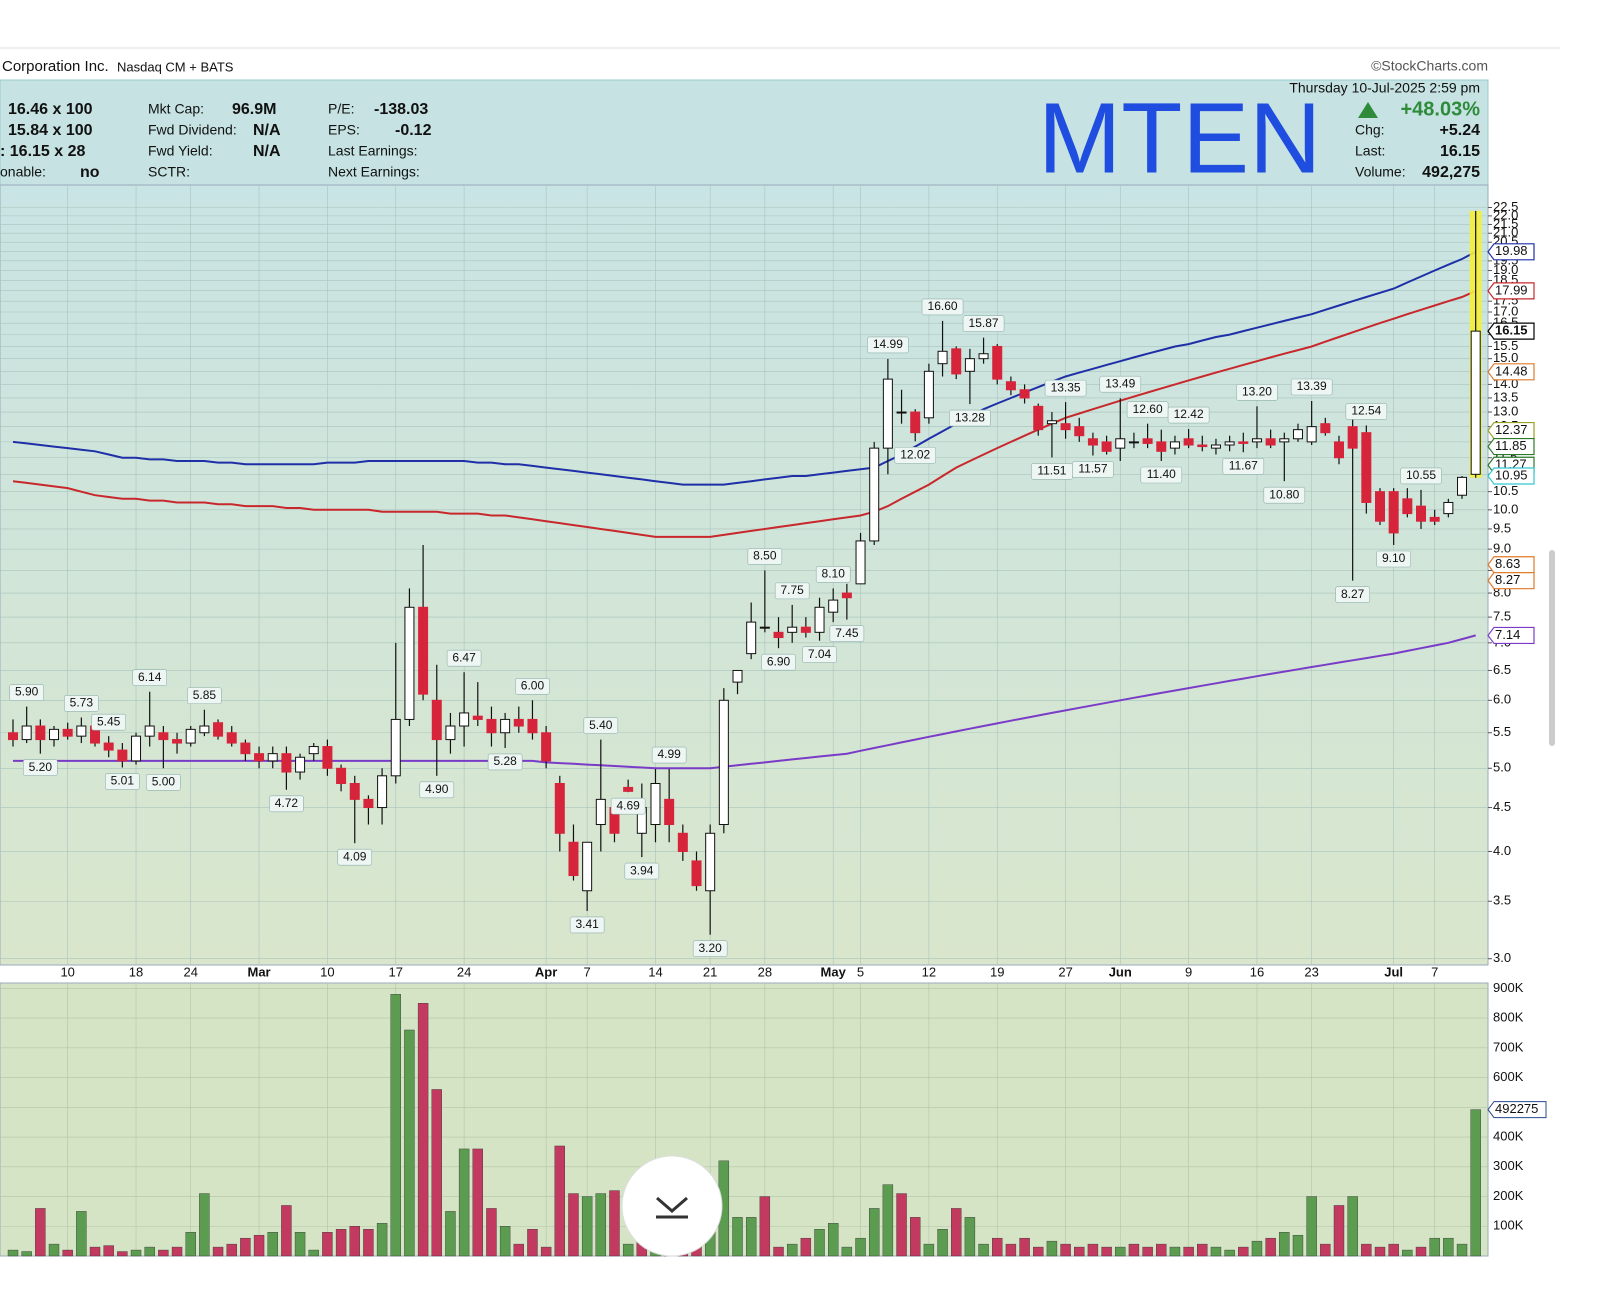 The image size is (1600, 1289). Describe the element at coordinates (997, 971) in the screenshot. I see `x-tick-label: 19` at that location.